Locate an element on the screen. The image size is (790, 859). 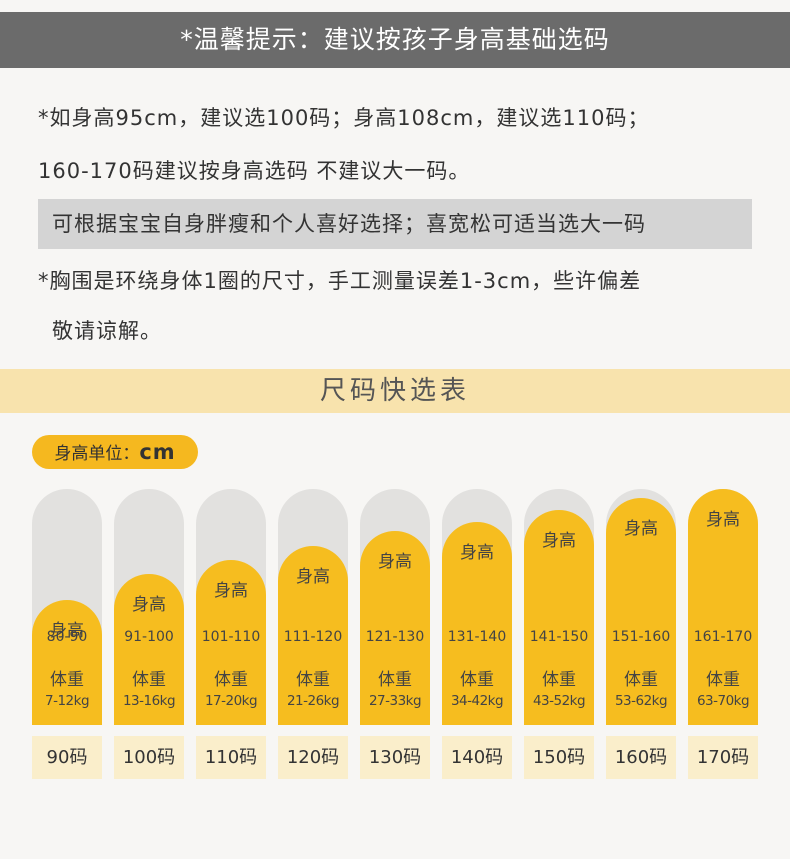
size-label: 160码 is located at coordinates (641, 757).